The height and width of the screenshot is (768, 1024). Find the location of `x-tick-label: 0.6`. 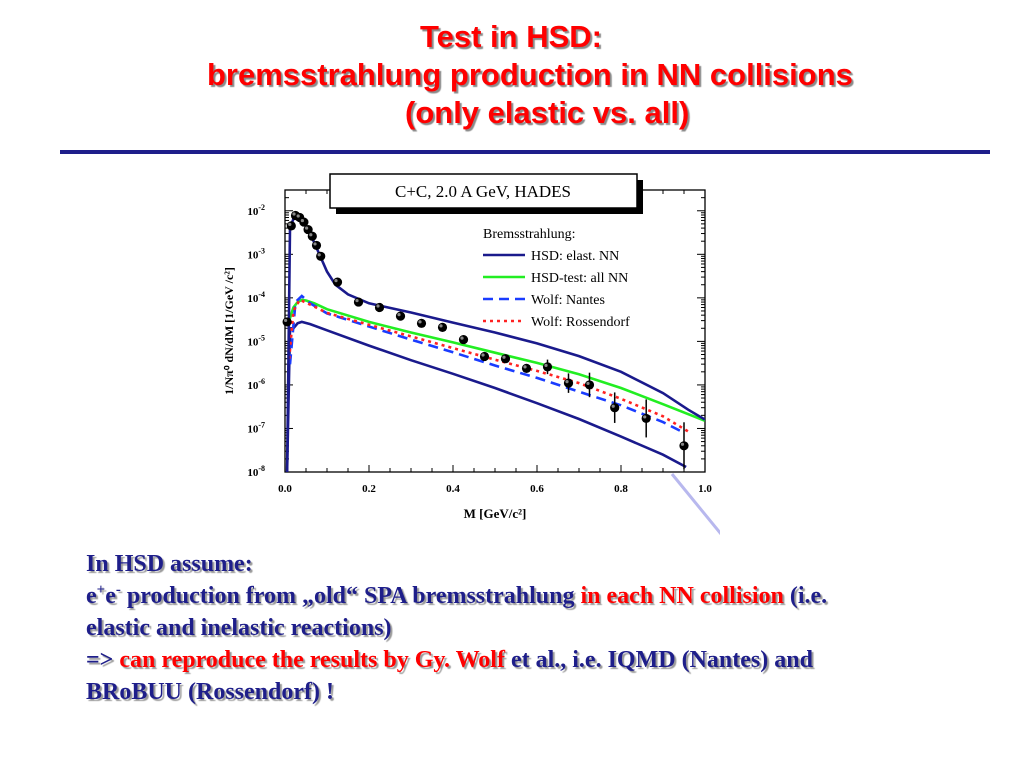

x-tick-label: 0.6 is located at coordinates (537, 489).